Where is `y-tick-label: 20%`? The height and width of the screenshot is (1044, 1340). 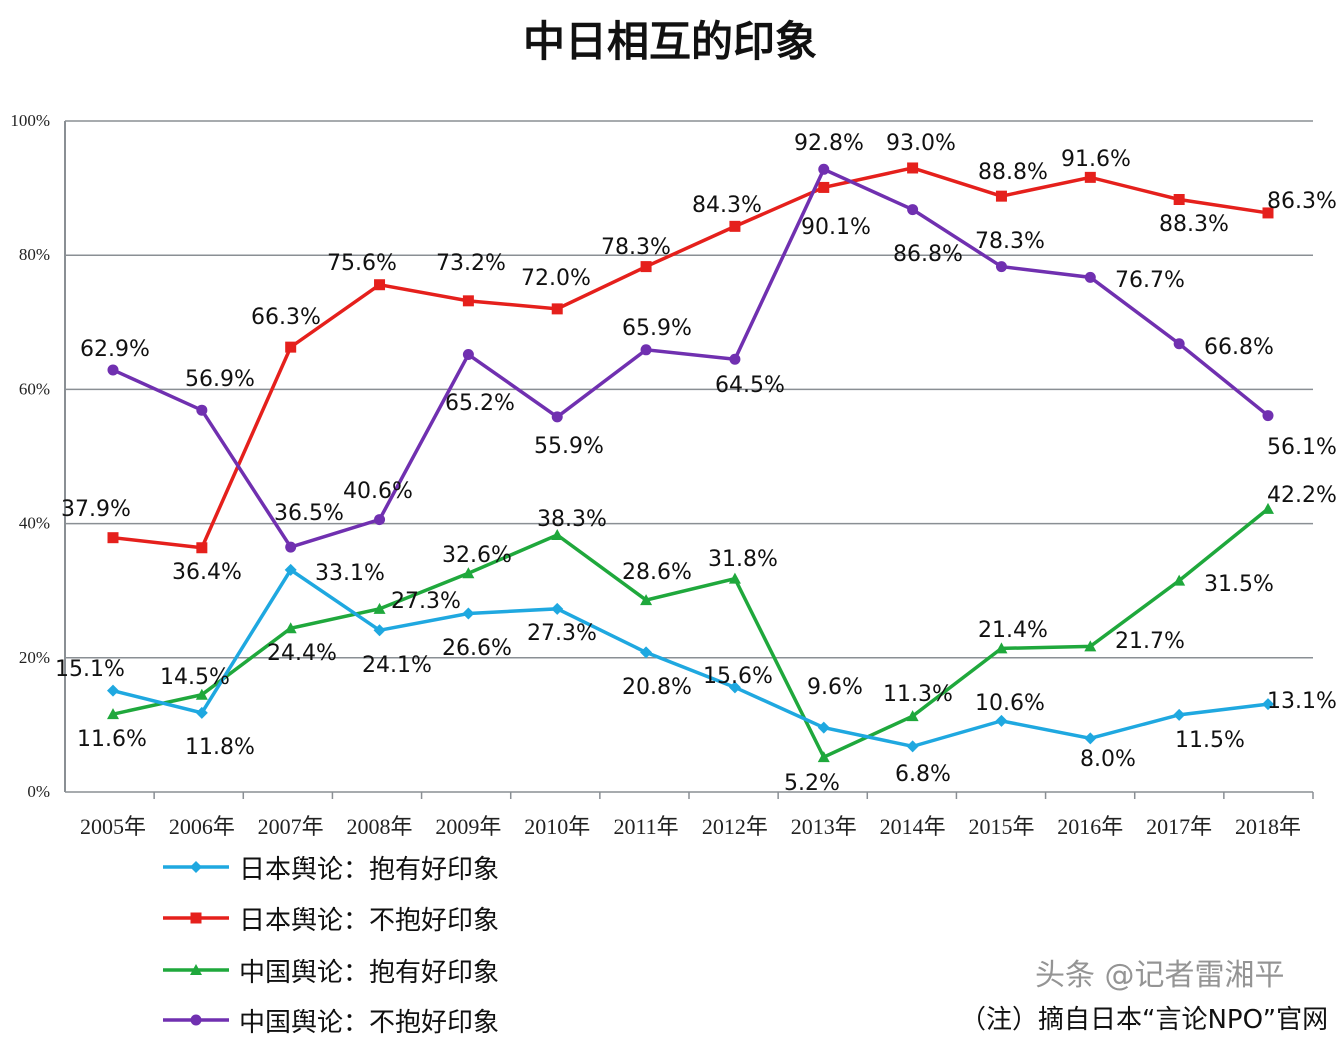 y-tick-label: 20% is located at coordinates (34, 657).